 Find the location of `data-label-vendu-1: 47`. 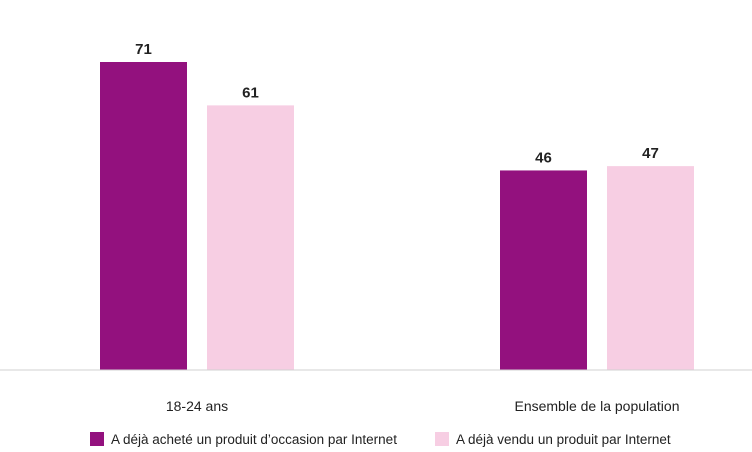

data-label-vendu-1: 47 is located at coordinates (650, 153).